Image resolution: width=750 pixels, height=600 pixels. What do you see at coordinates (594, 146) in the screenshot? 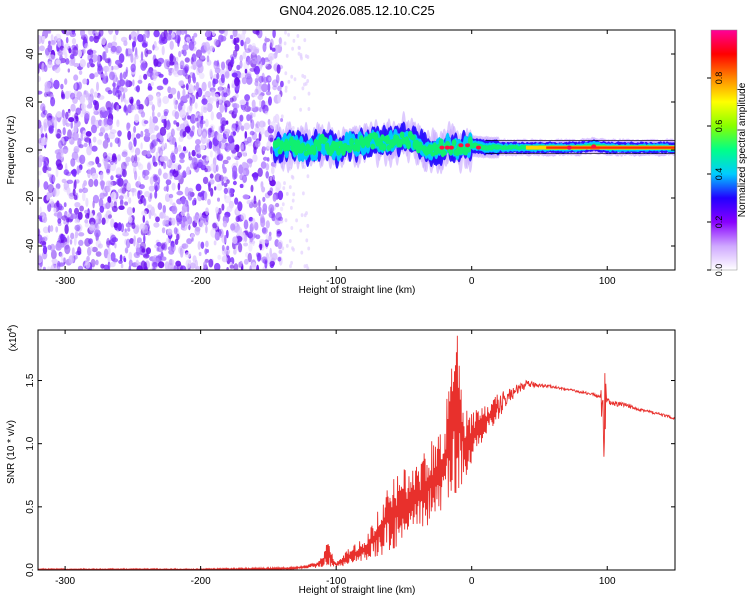
I see `signal-peak` at bounding box center [594, 146].